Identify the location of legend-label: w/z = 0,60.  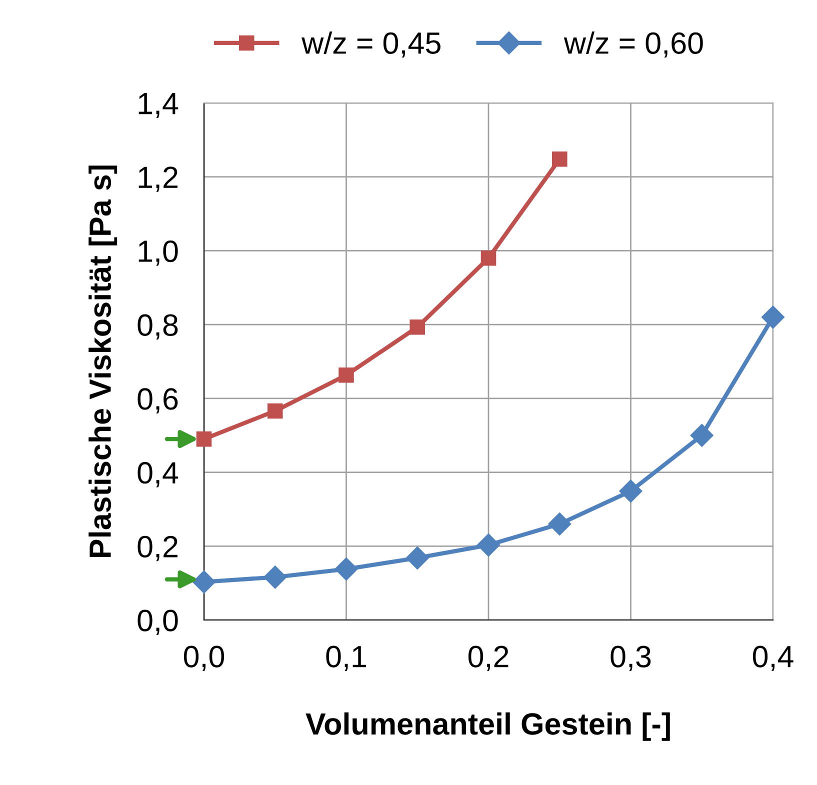
(633, 45).